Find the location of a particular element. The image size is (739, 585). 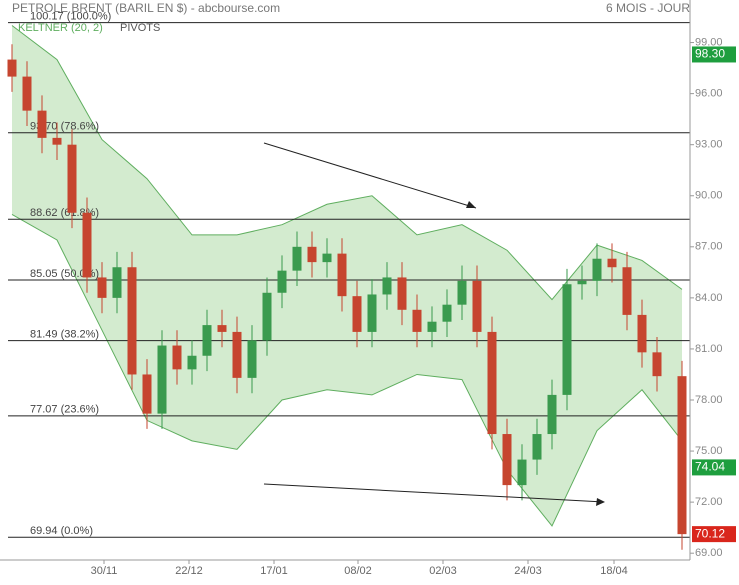

period: 6 MOIS - JOUR is located at coordinates (648, 8).